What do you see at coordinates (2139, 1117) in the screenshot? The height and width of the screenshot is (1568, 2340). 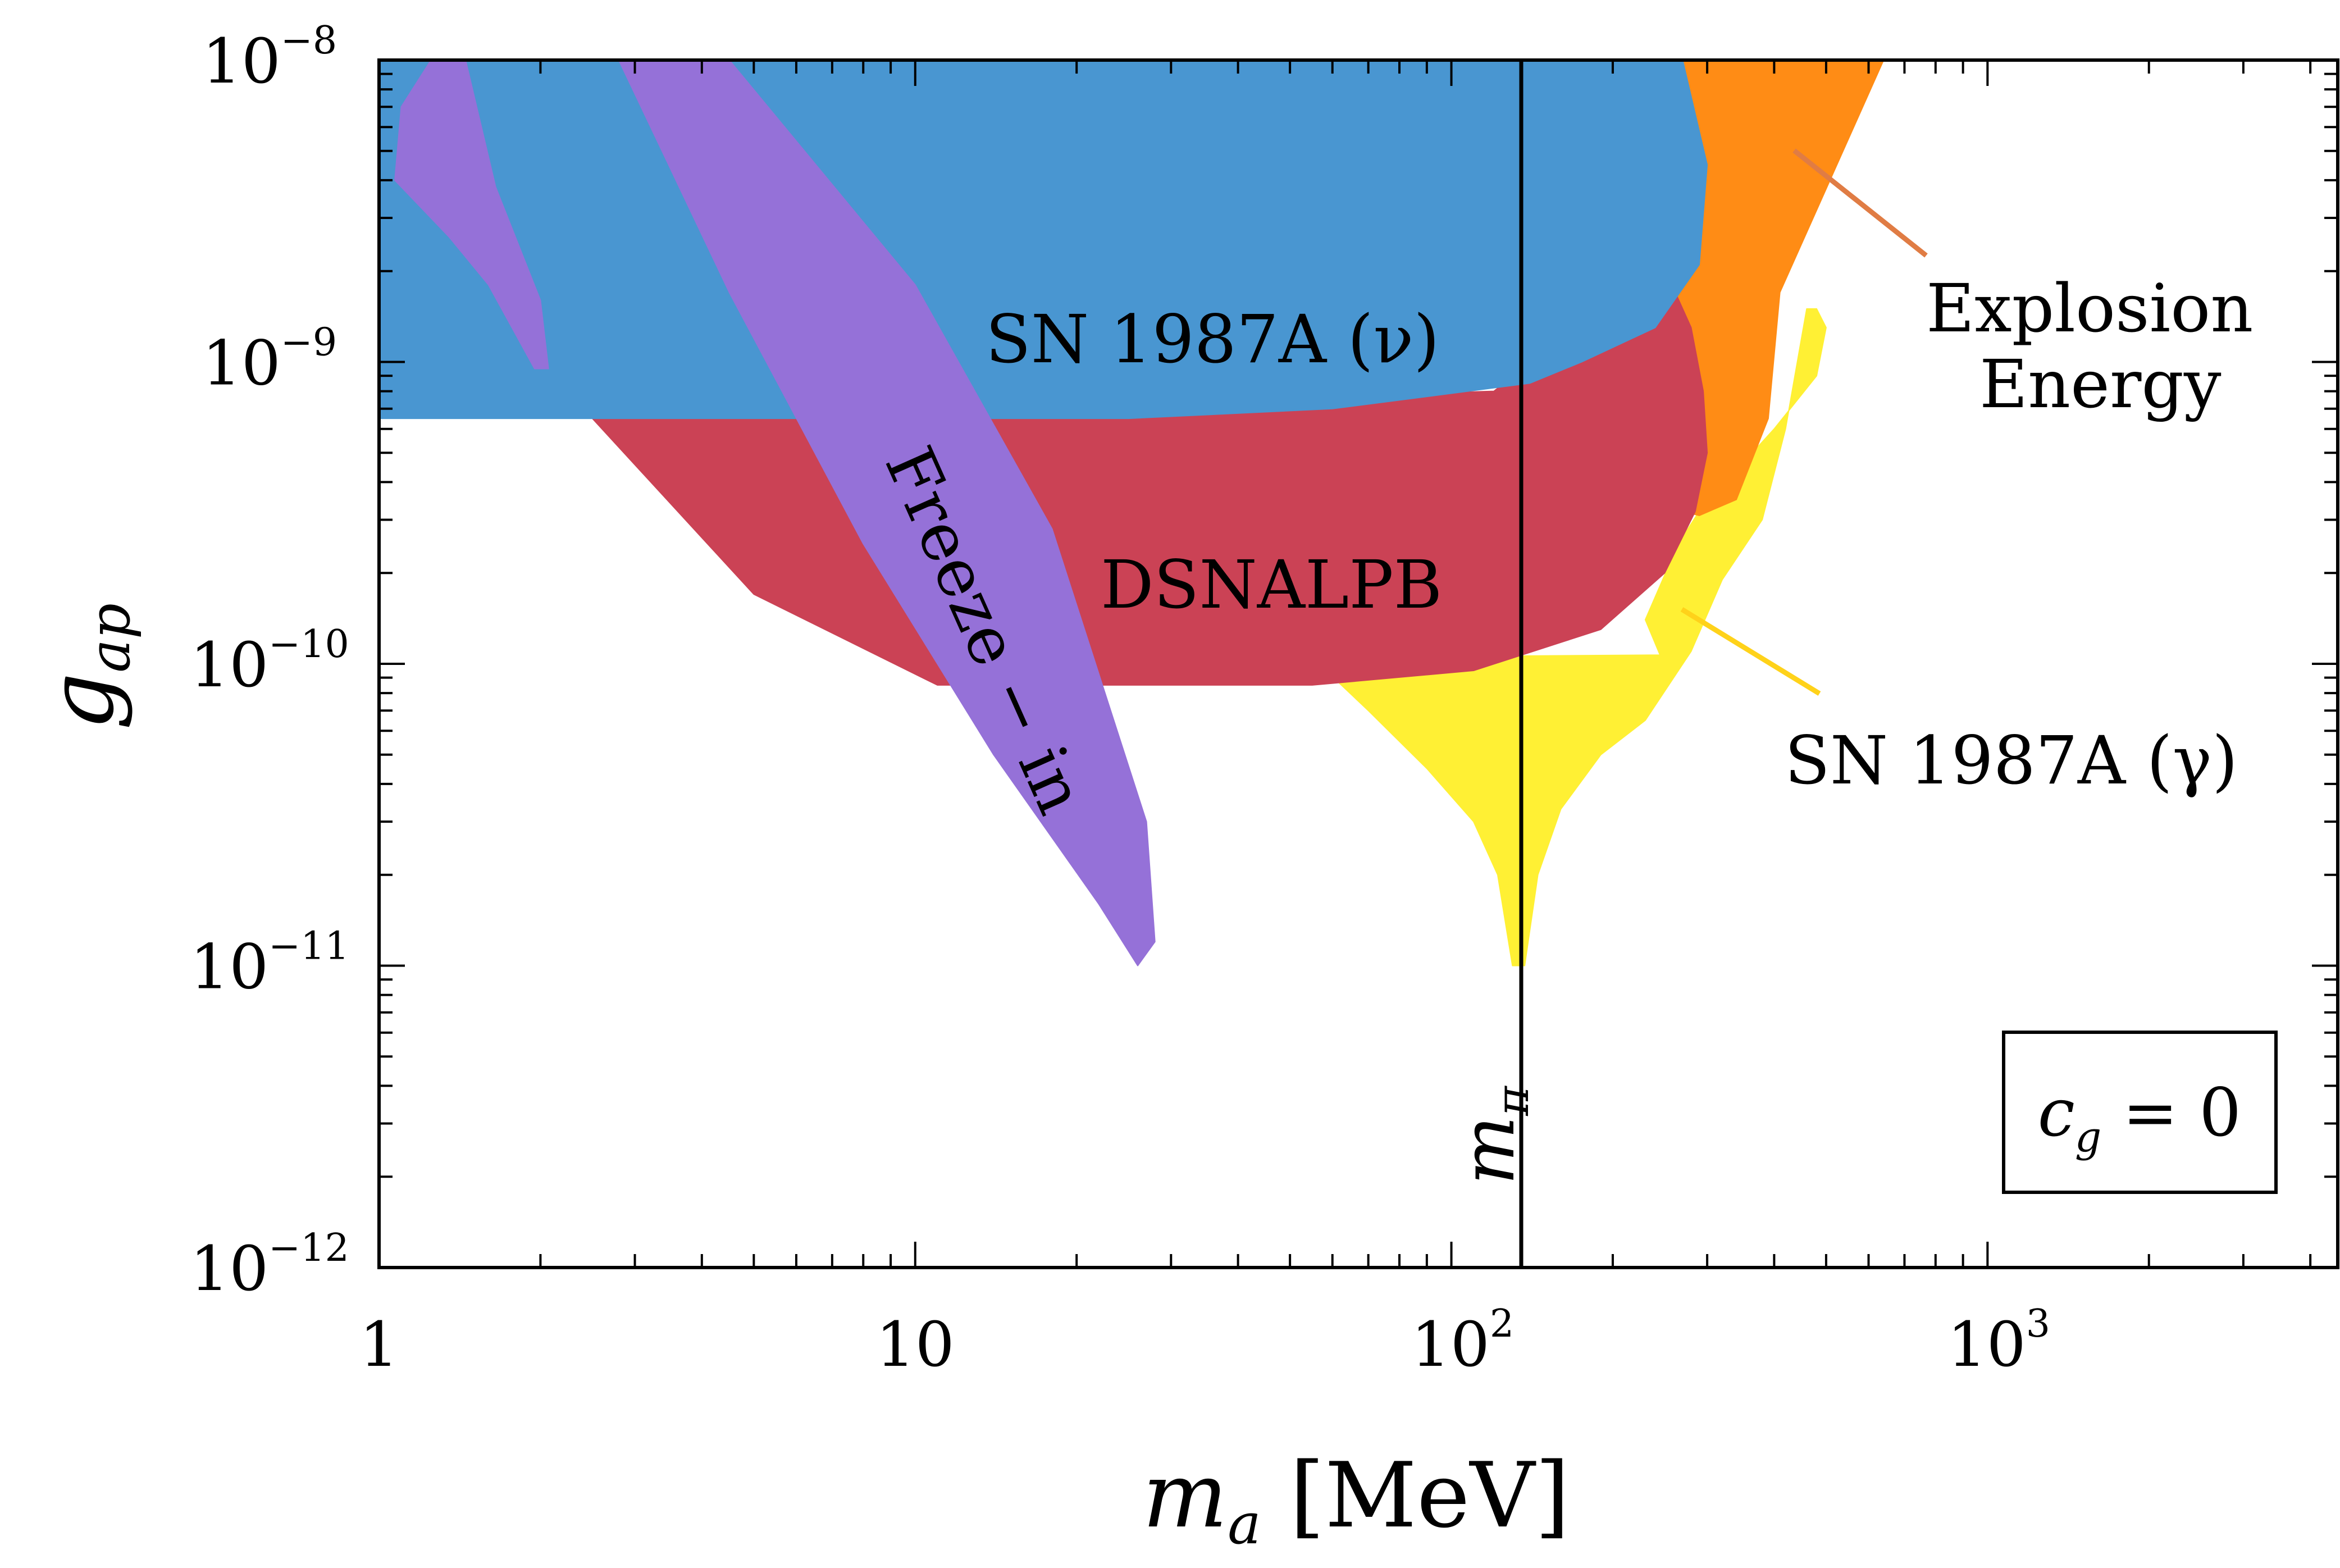 I see `legend-text: cg = 0` at bounding box center [2139, 1117].